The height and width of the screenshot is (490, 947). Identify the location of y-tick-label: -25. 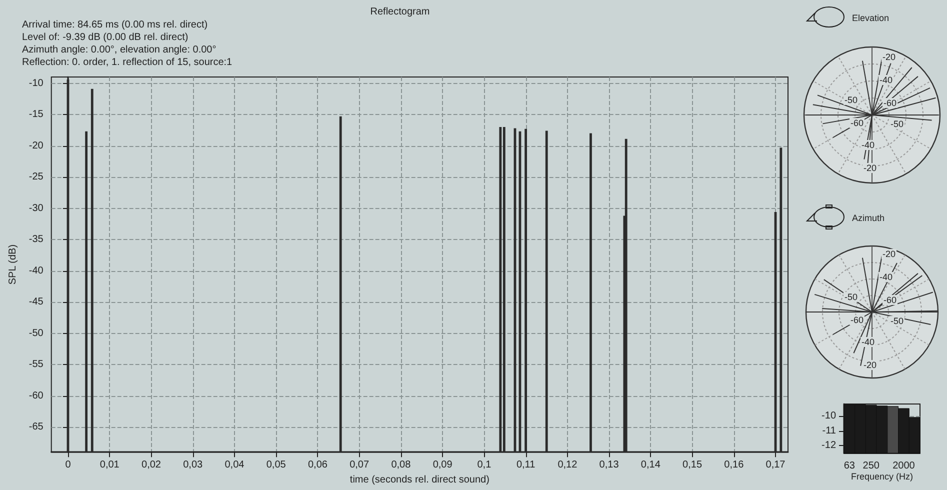
(36, 177).